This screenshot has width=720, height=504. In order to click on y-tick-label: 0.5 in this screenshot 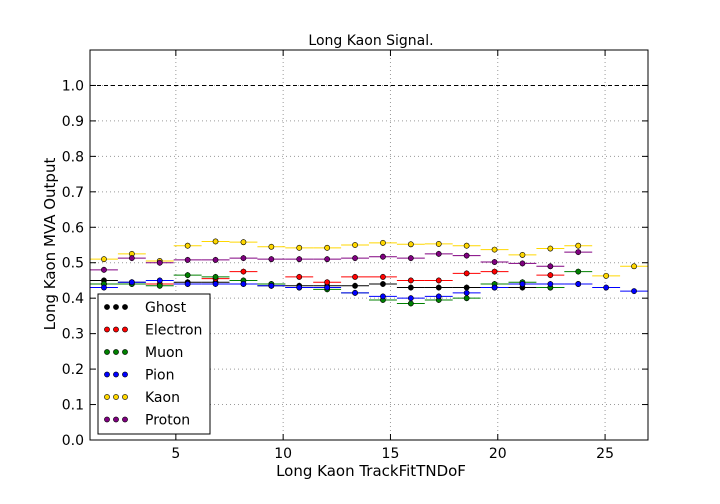, I will do `click(73, 264)`.